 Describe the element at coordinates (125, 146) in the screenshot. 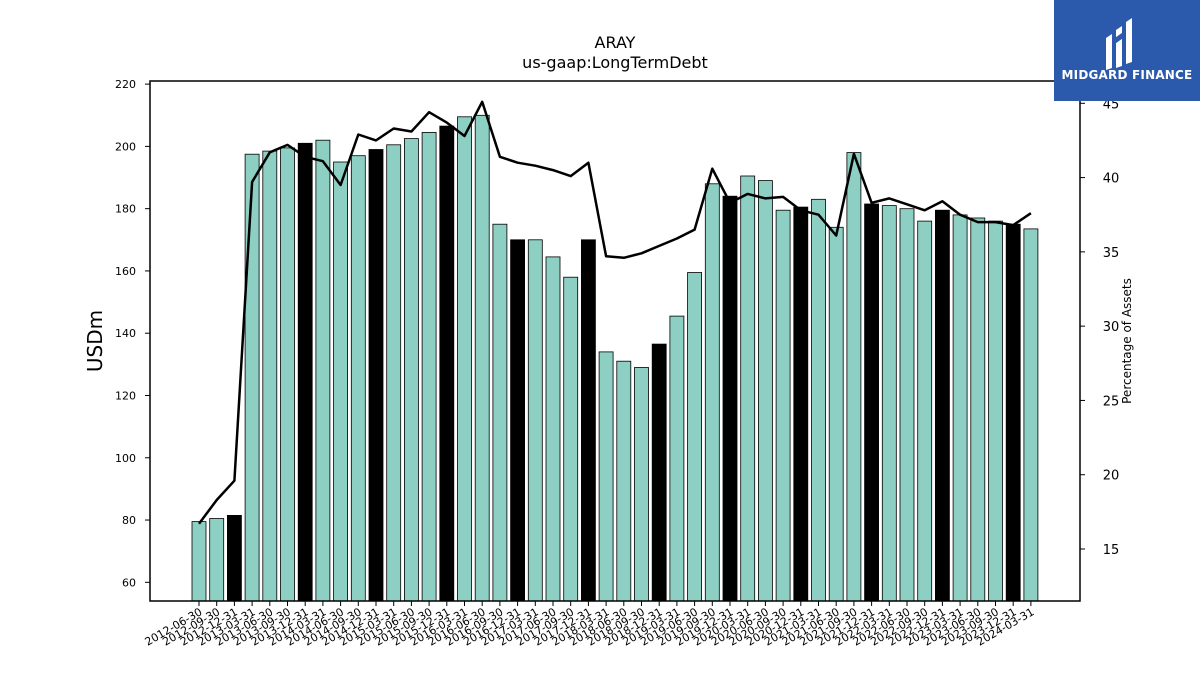

I see `y-tick-label: 200` at that location.